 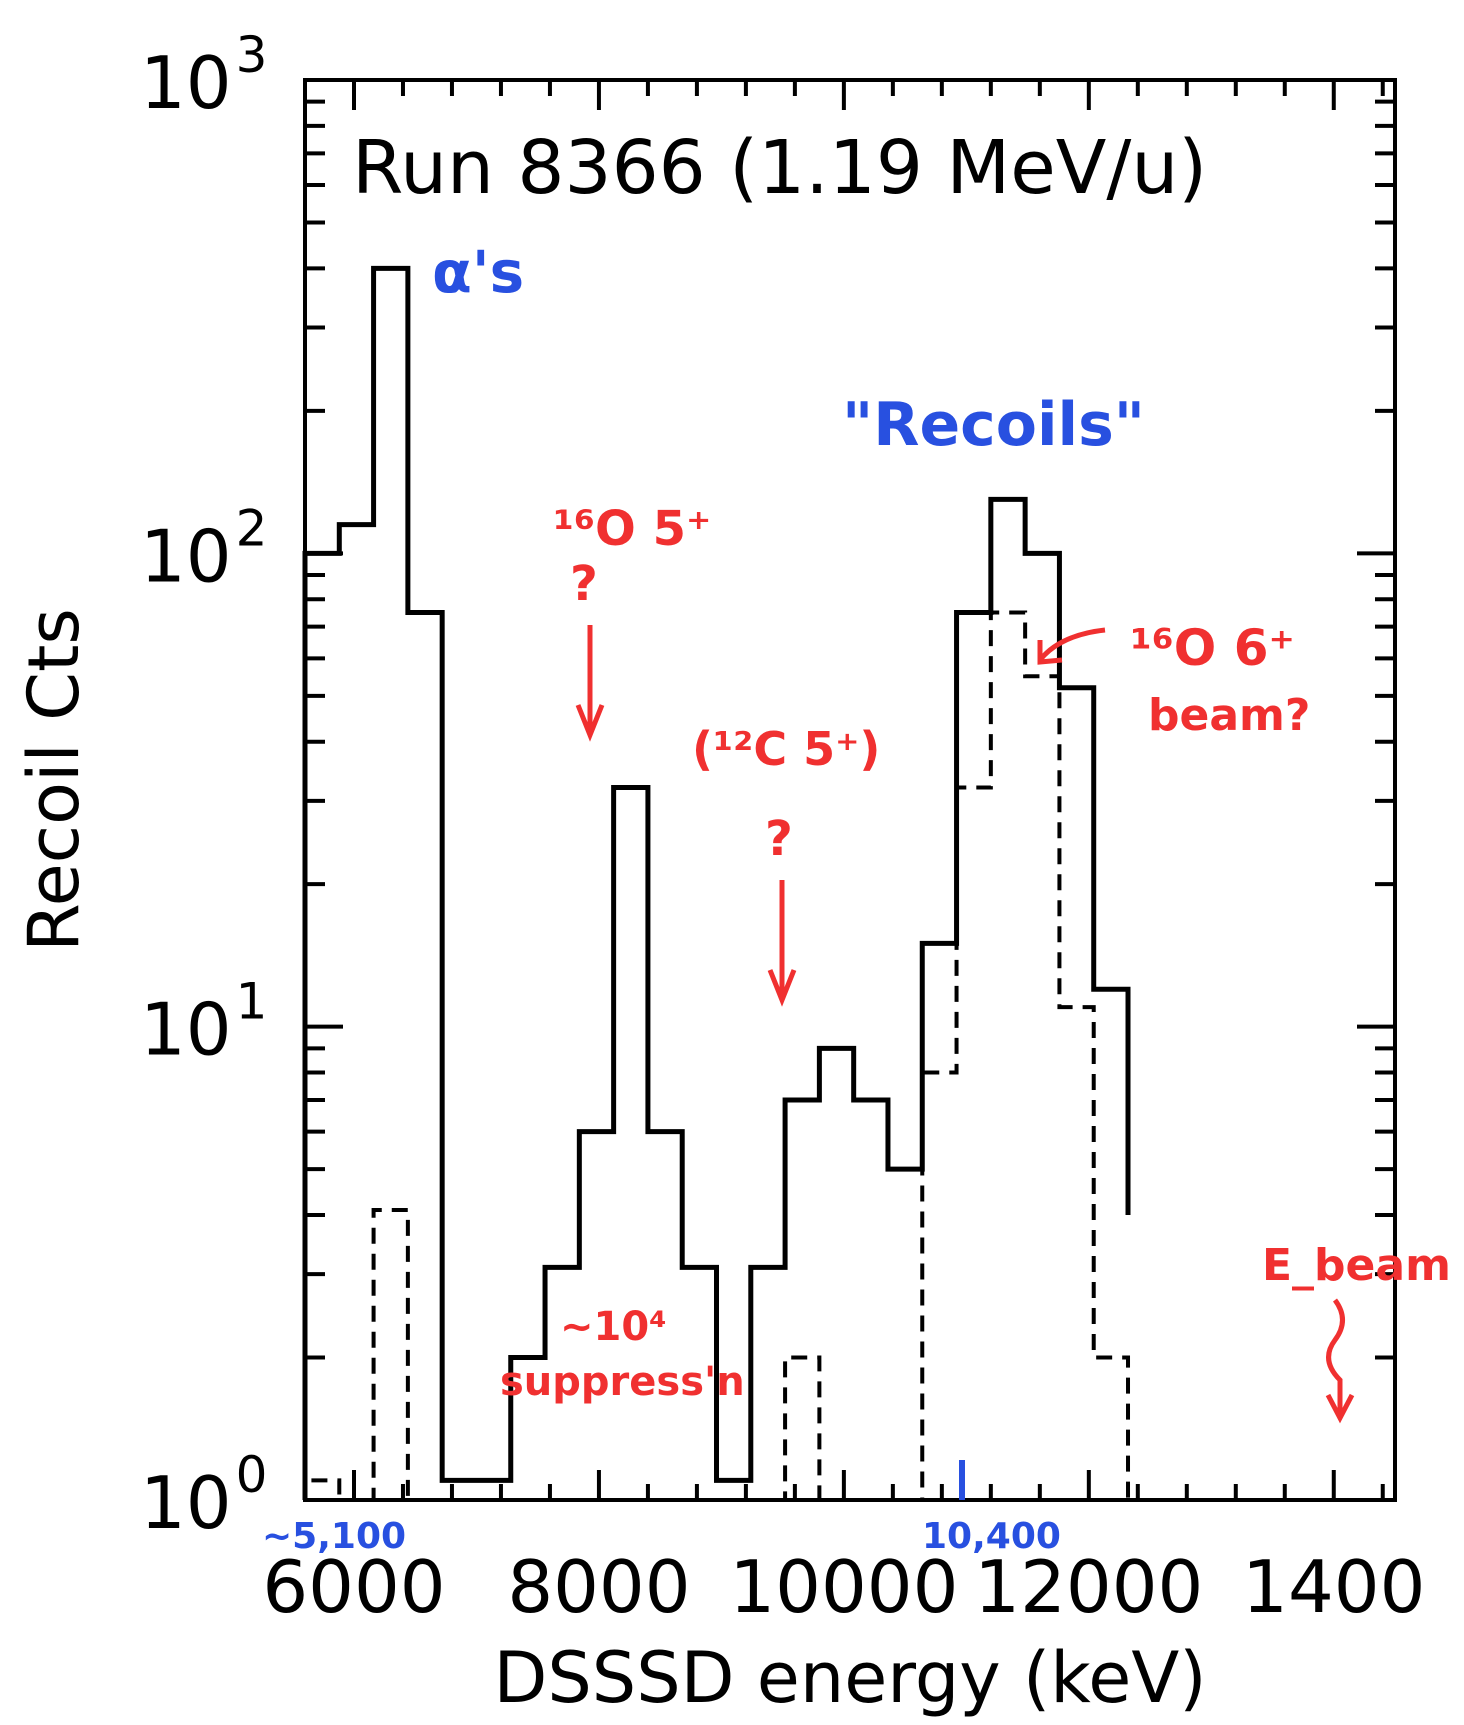 I want to click on x-tick-label: 10000, so click(x=843, y=1587).